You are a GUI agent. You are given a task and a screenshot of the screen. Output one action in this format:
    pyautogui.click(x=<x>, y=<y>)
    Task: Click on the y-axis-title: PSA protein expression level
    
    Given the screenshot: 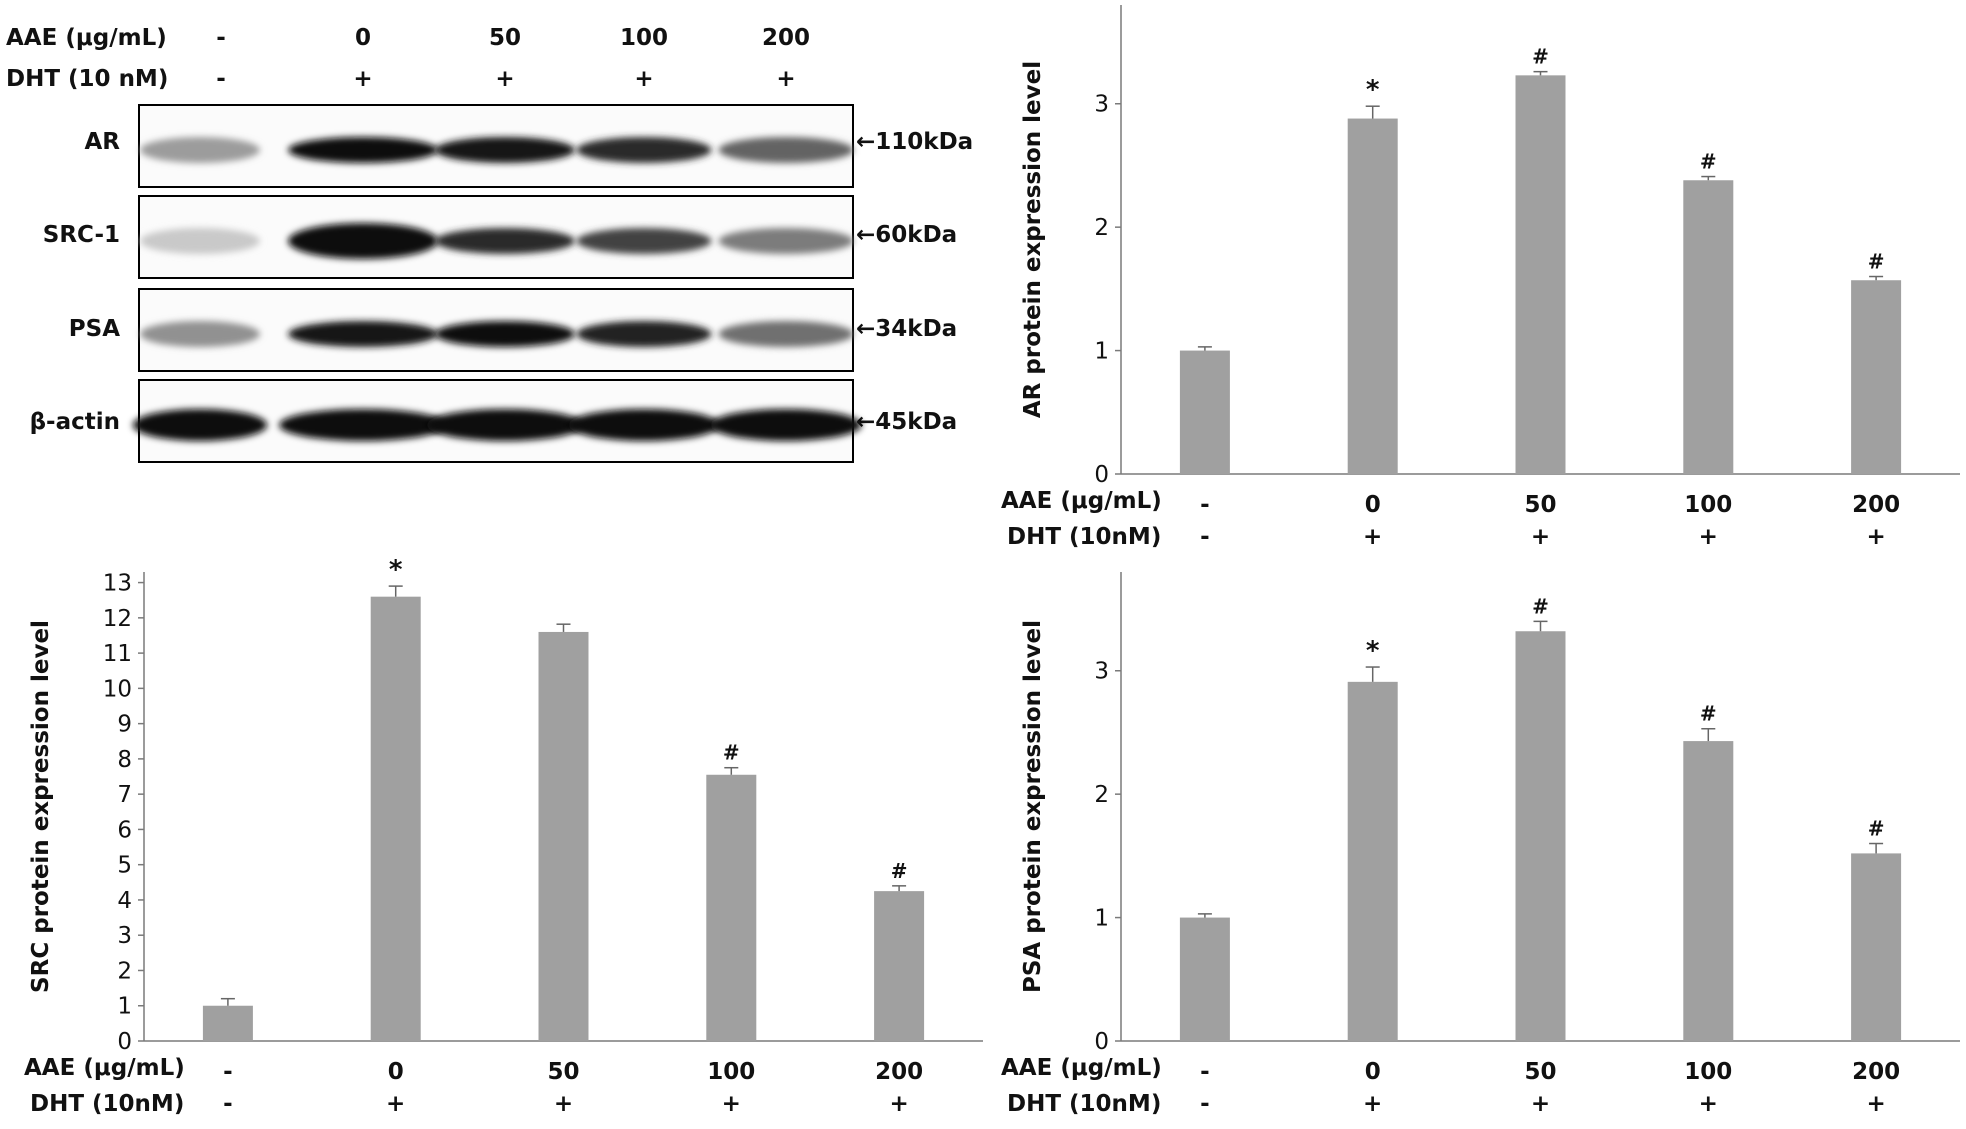 What is the action you would take?
    pyautogui.click(x=1033, y=806)
    